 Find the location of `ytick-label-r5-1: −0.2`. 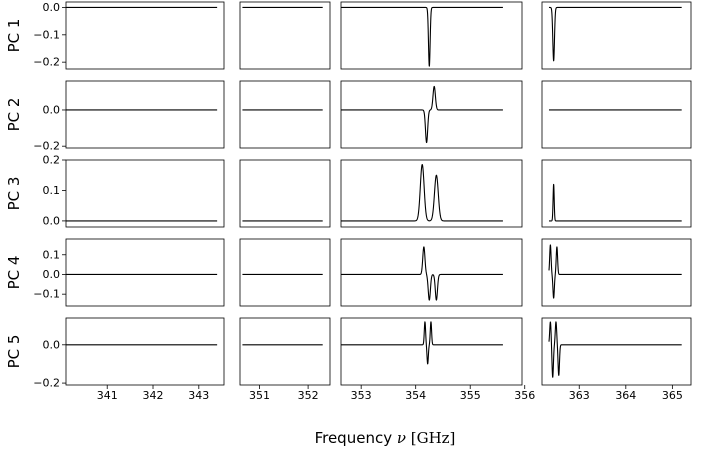

ytick-label-r5-1: −0.2 is located at coordinates (46, 383).